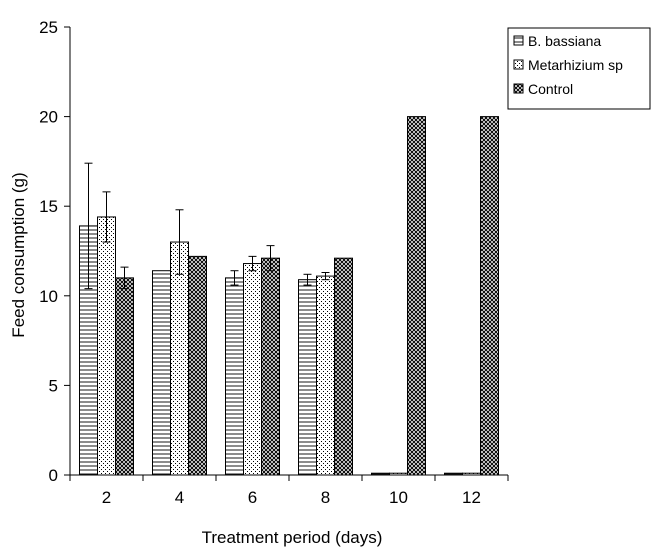 Image resolution: width=651 pixels, height=550 pixels. What do you see at coordinates (518, 88) in the screenshot?
I see `legend-swatch-crosshatch` at bounding box center [518, 88].